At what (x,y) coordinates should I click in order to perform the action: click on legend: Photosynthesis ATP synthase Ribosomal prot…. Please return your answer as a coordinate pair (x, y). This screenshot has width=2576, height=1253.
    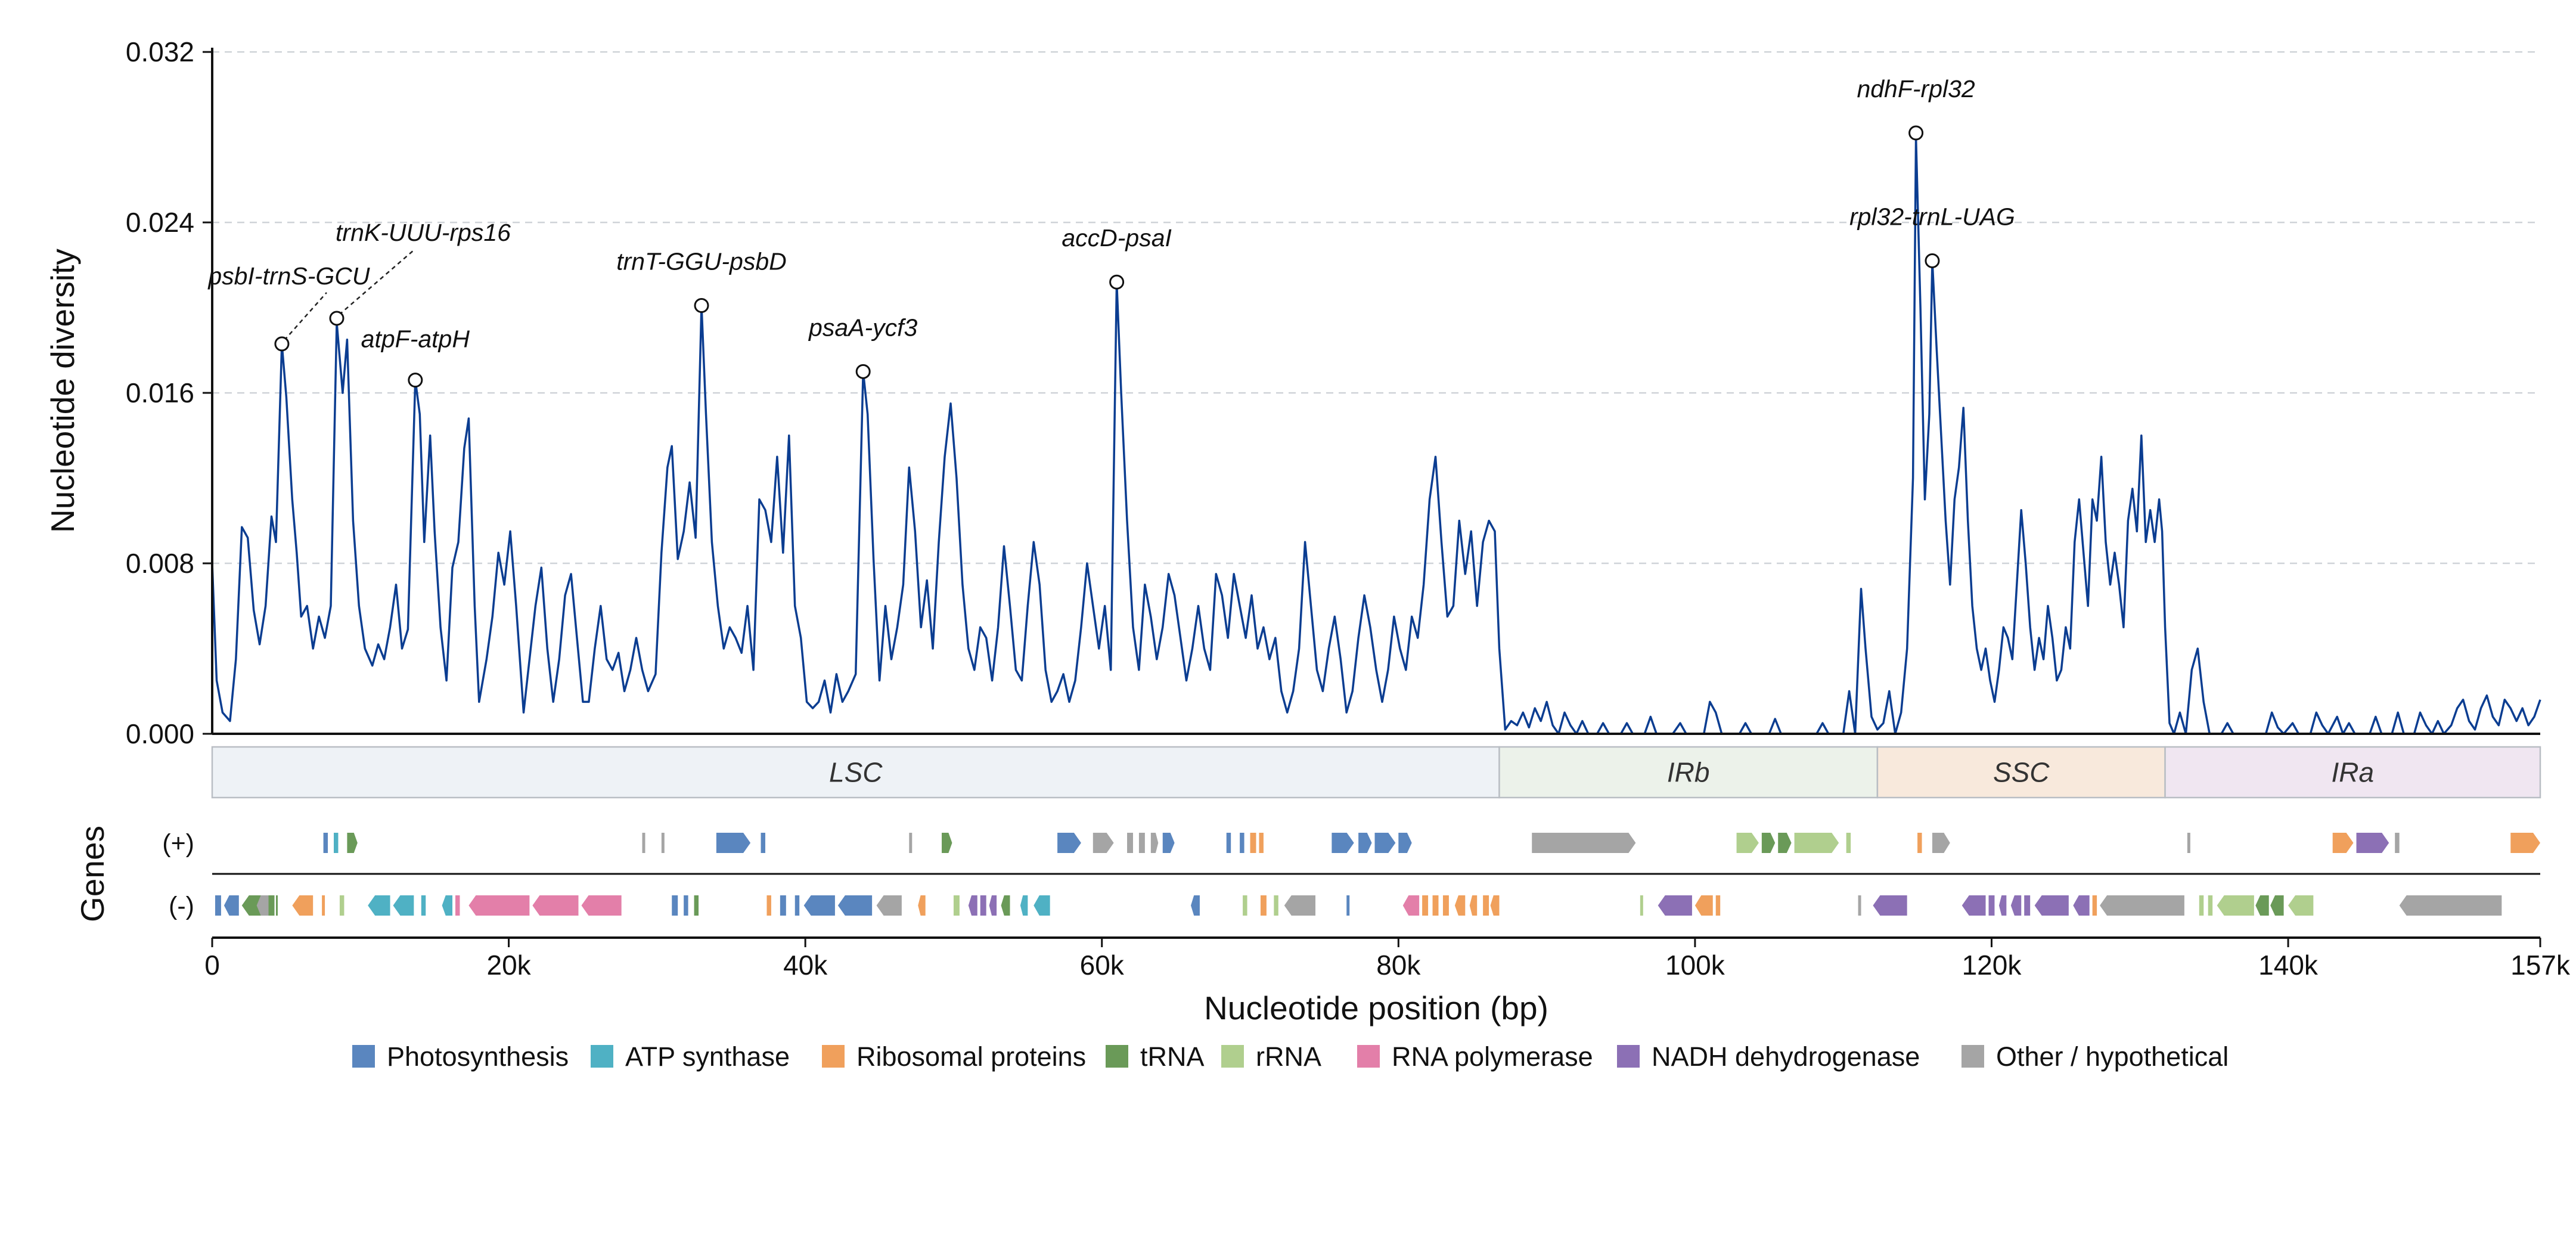
    Looking at the image, I should click on (1291, 1056).